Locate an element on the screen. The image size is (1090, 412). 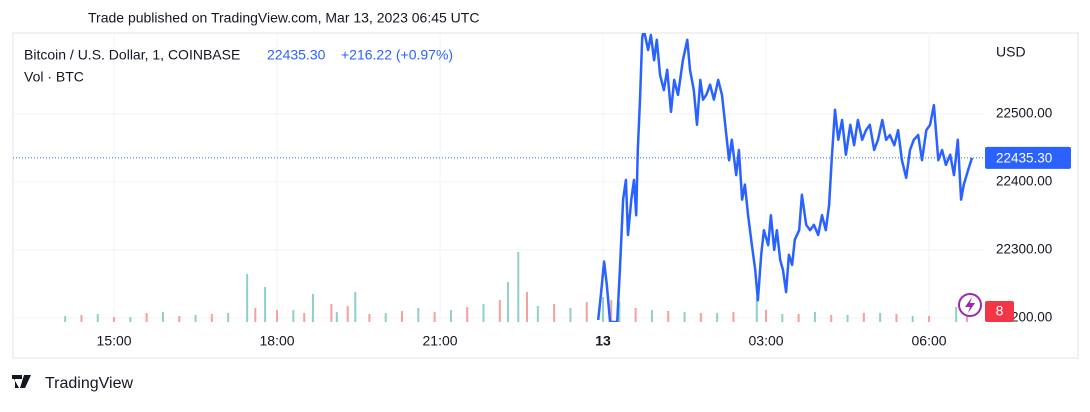
x-tick-label: 18:00 is located at coordinates (277, 341).